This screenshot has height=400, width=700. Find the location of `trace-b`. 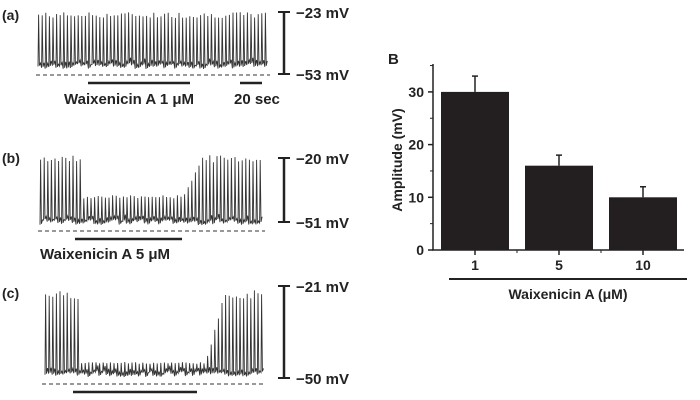

trace-b is located at coordinates (151, 190).